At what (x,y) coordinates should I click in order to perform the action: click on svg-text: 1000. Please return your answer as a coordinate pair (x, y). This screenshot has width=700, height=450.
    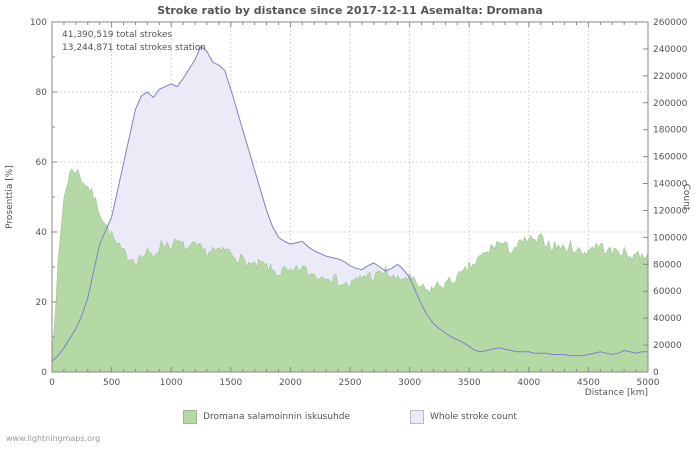
    Looking at the image, I should click on (171, 383).